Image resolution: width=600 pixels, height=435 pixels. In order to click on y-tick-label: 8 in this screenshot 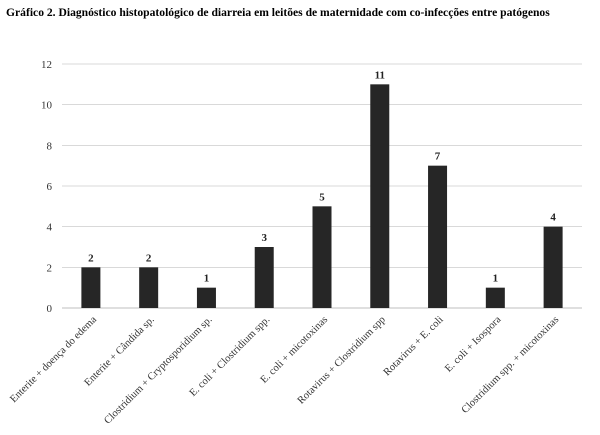, I will do `click(50, 146)`.